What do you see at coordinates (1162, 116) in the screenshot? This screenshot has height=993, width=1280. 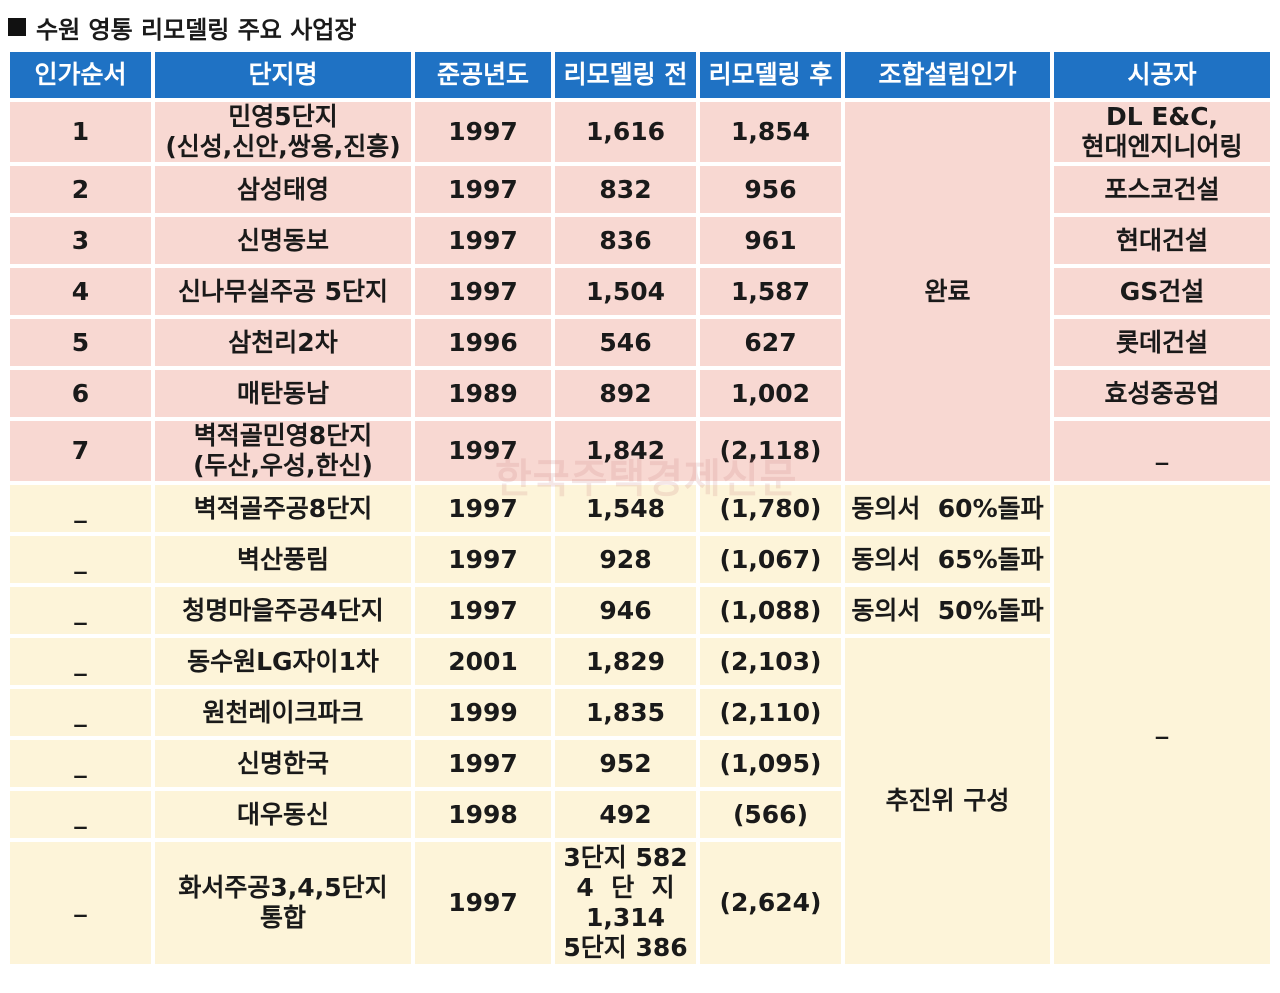 I see `contractor-line: DL E&C,` at bounding box center [1162, 116].